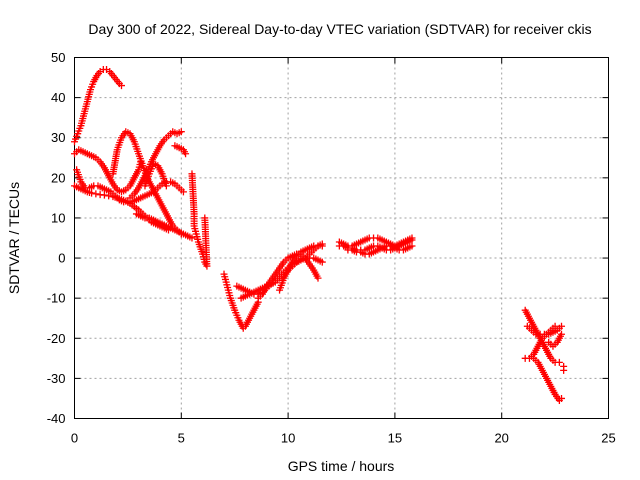 This screenshot has height=480, width=640. I want to click on y-tick-label: 0, so click(61, 258).